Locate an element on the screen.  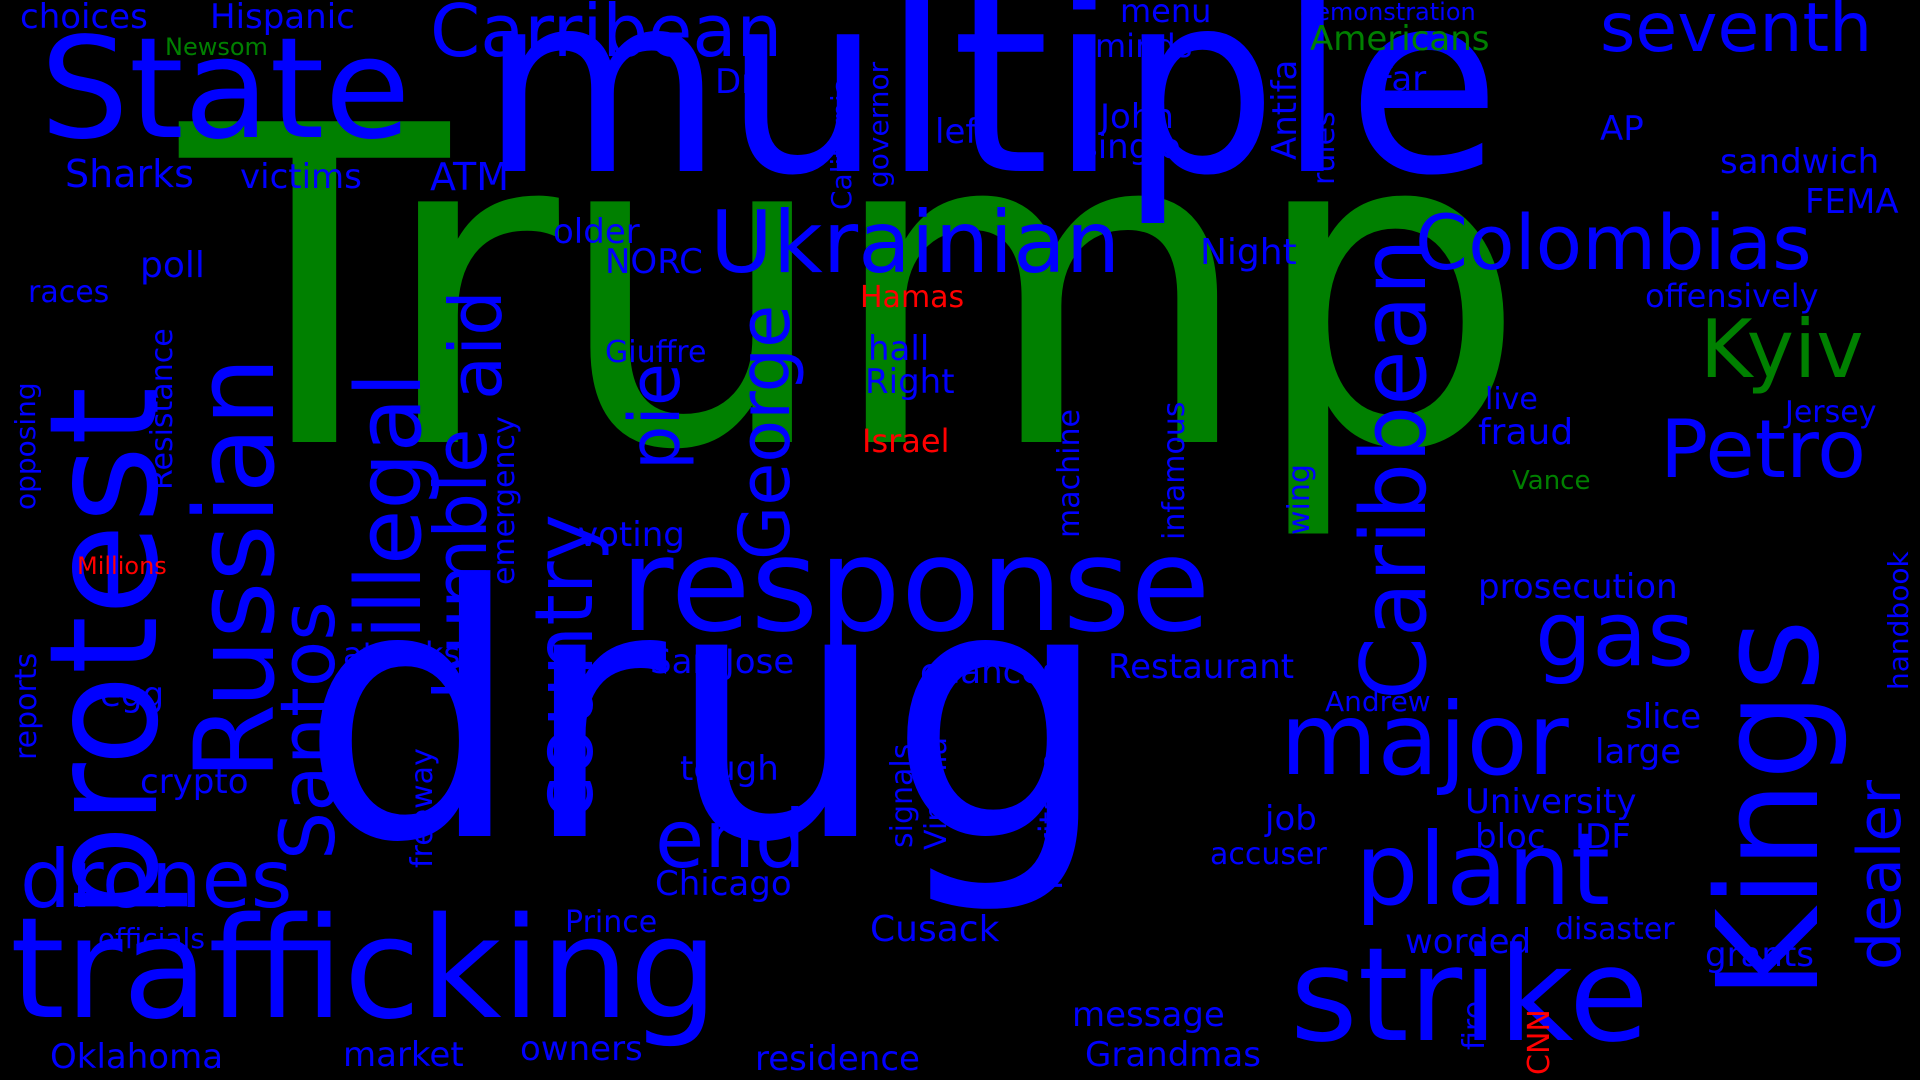
word-response: response is located at coordinates (915, 585).